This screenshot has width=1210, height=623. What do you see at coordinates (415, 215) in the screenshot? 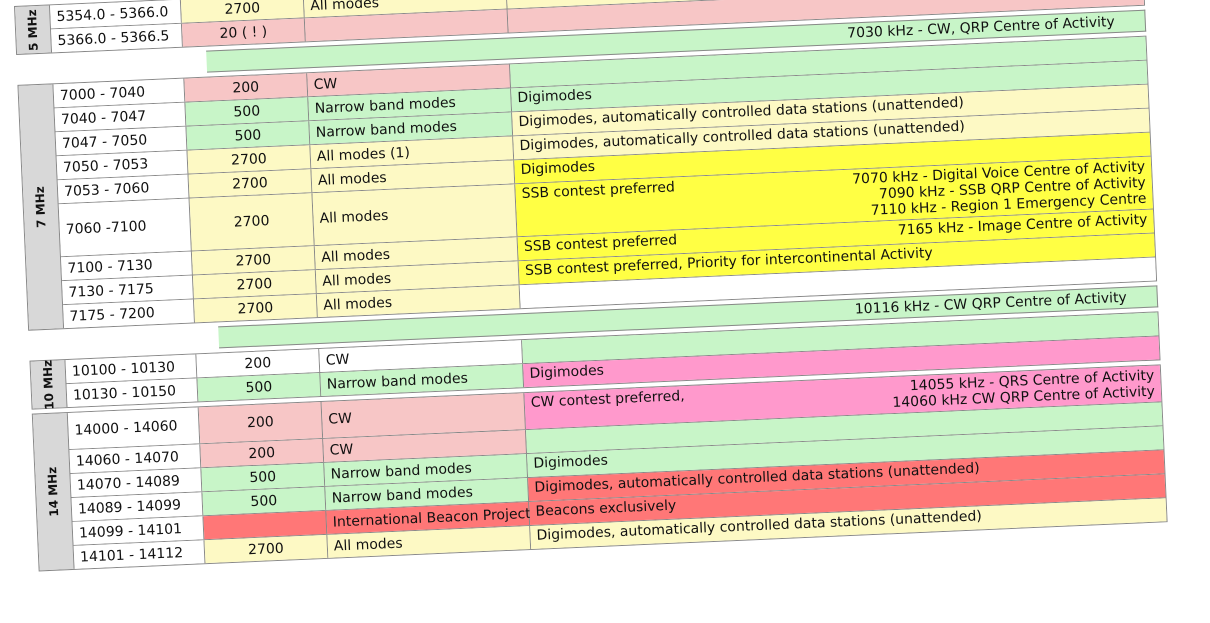
I see `mode: All modes` at bounding box center [415, 215].